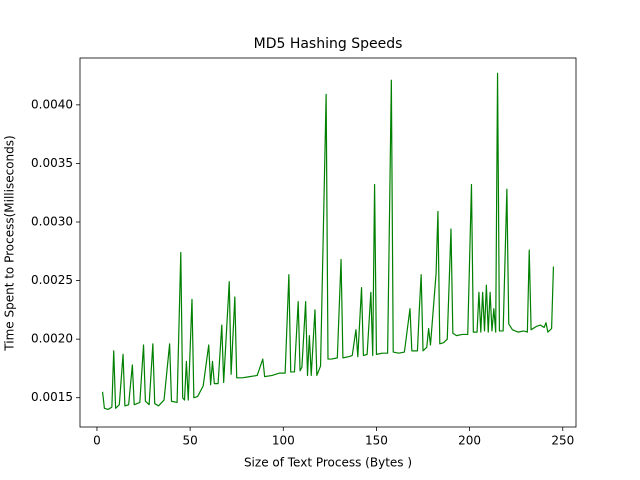  I want to click on y-tick-label: 0.0025, so click(52, 280).